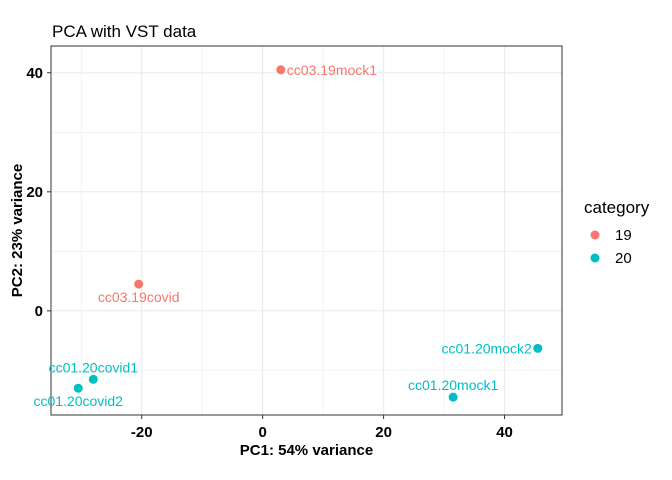  I want to click on point-label: cc01.20covid1, so click(94, 367).